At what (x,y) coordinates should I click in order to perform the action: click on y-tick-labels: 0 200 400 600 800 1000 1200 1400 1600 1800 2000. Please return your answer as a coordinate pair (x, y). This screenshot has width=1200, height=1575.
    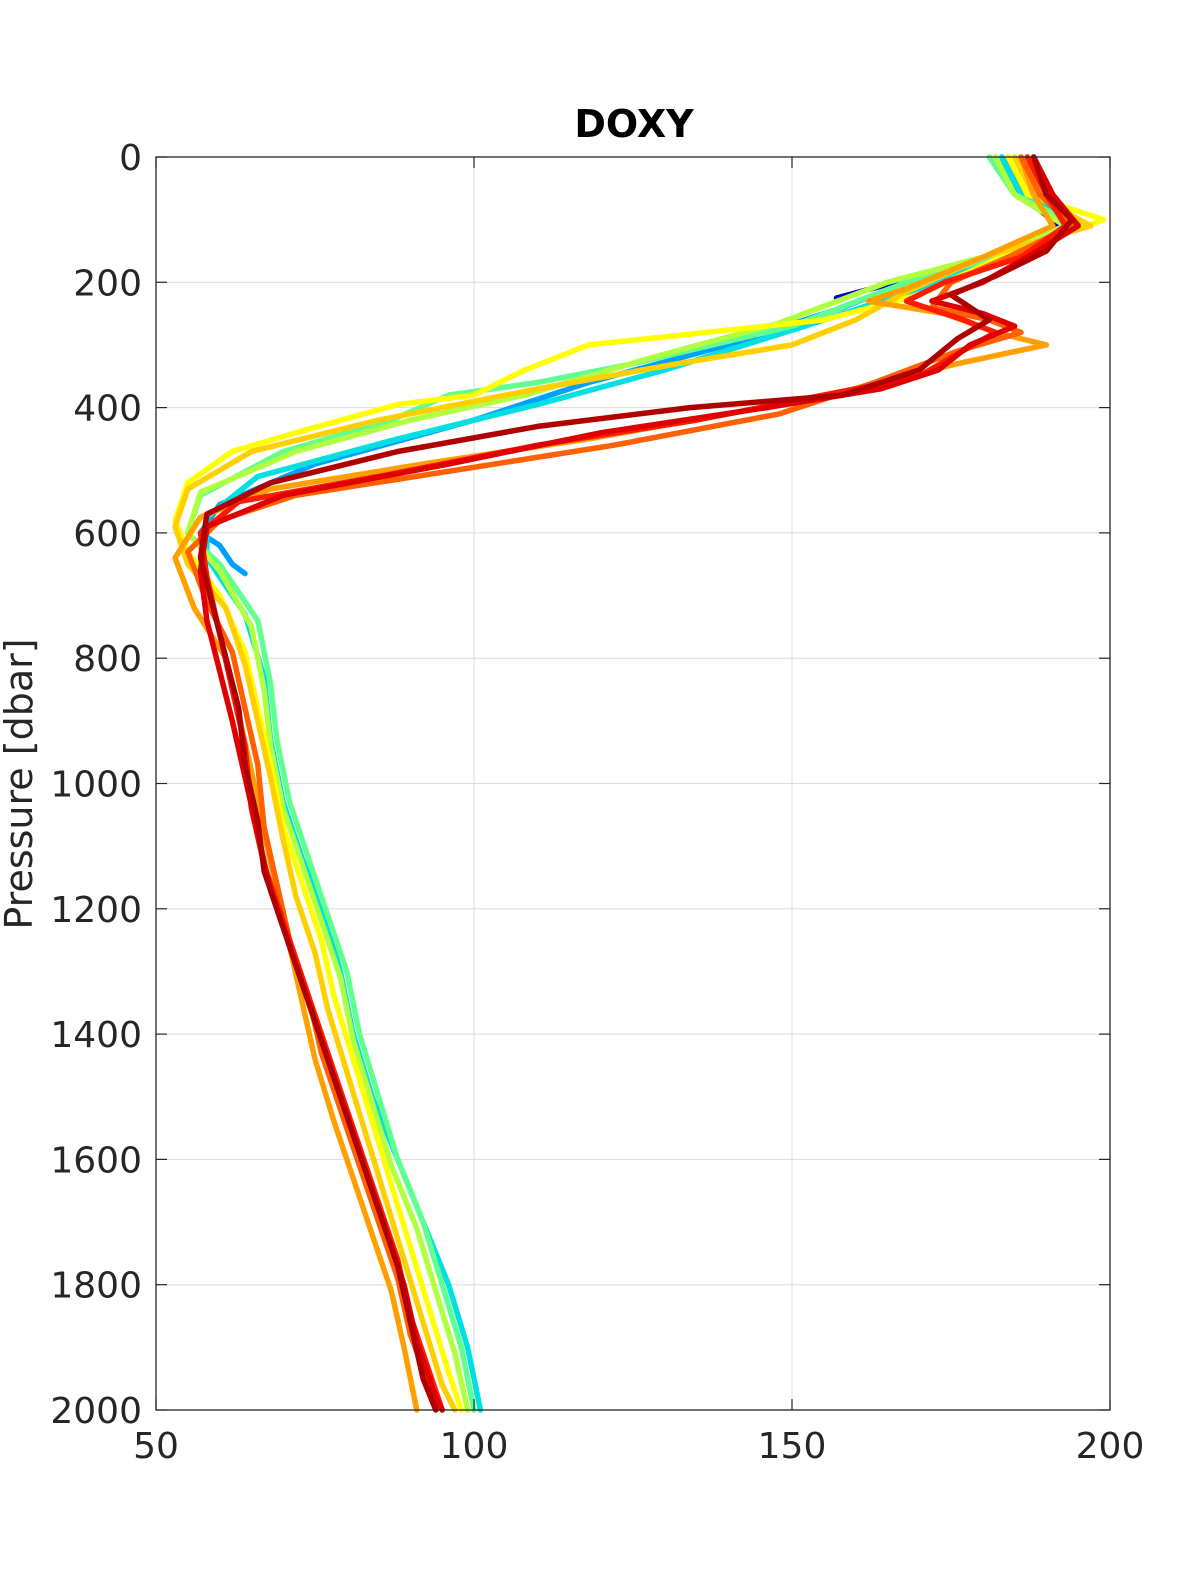
    Looking at the image, I should click on (96, 785).